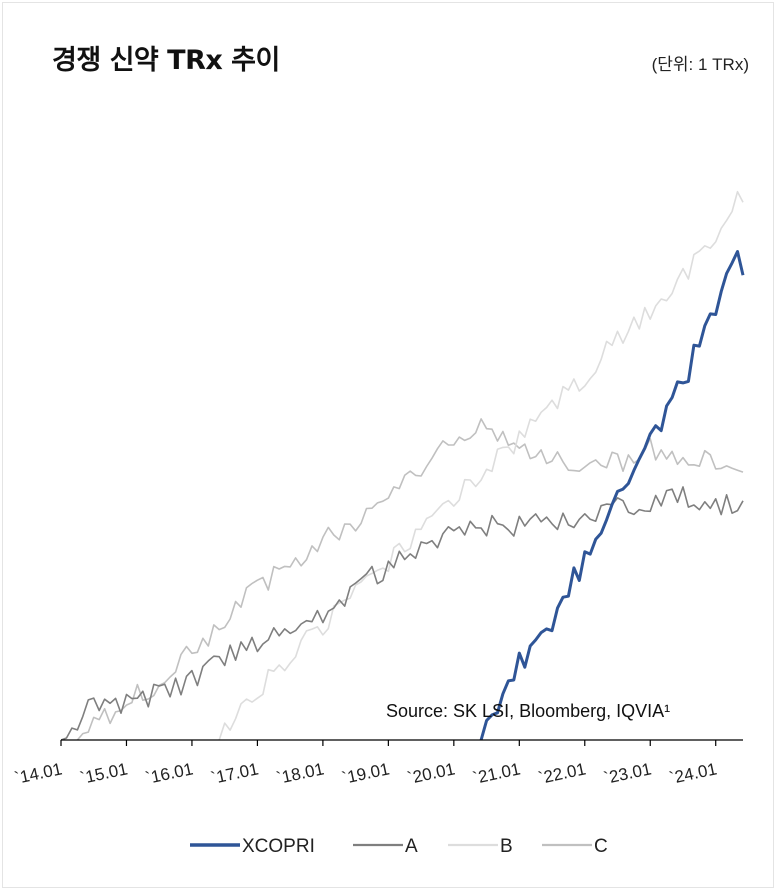 The width and height of the screenshot is (777, 891). I want to click on x-tick-label: `17.01, so click(234, 773).